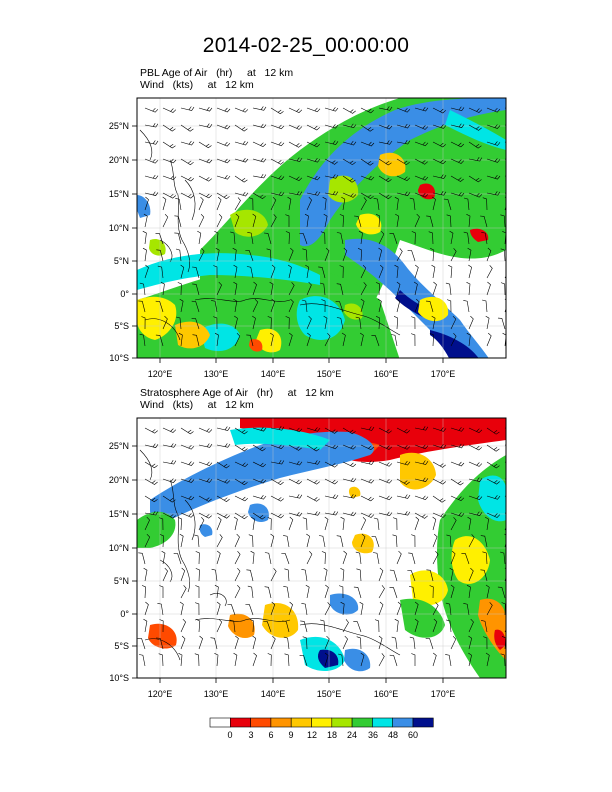 The width and height of the screenshot is (612, 792). What do you see at coordinates (197, 85) in the screenshot?
I see `top-panel-title-line2: Wind (kts) at 12 km` at bounding box center [197, 85].